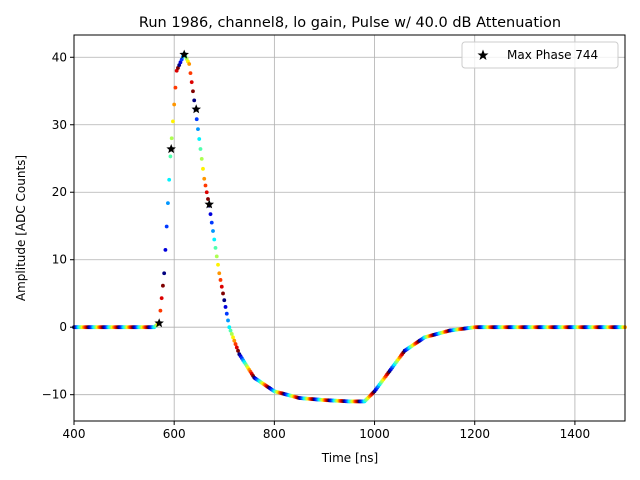 The image size is (640, 480). I want to click on x-tick-label: 800, so click(274, 434).